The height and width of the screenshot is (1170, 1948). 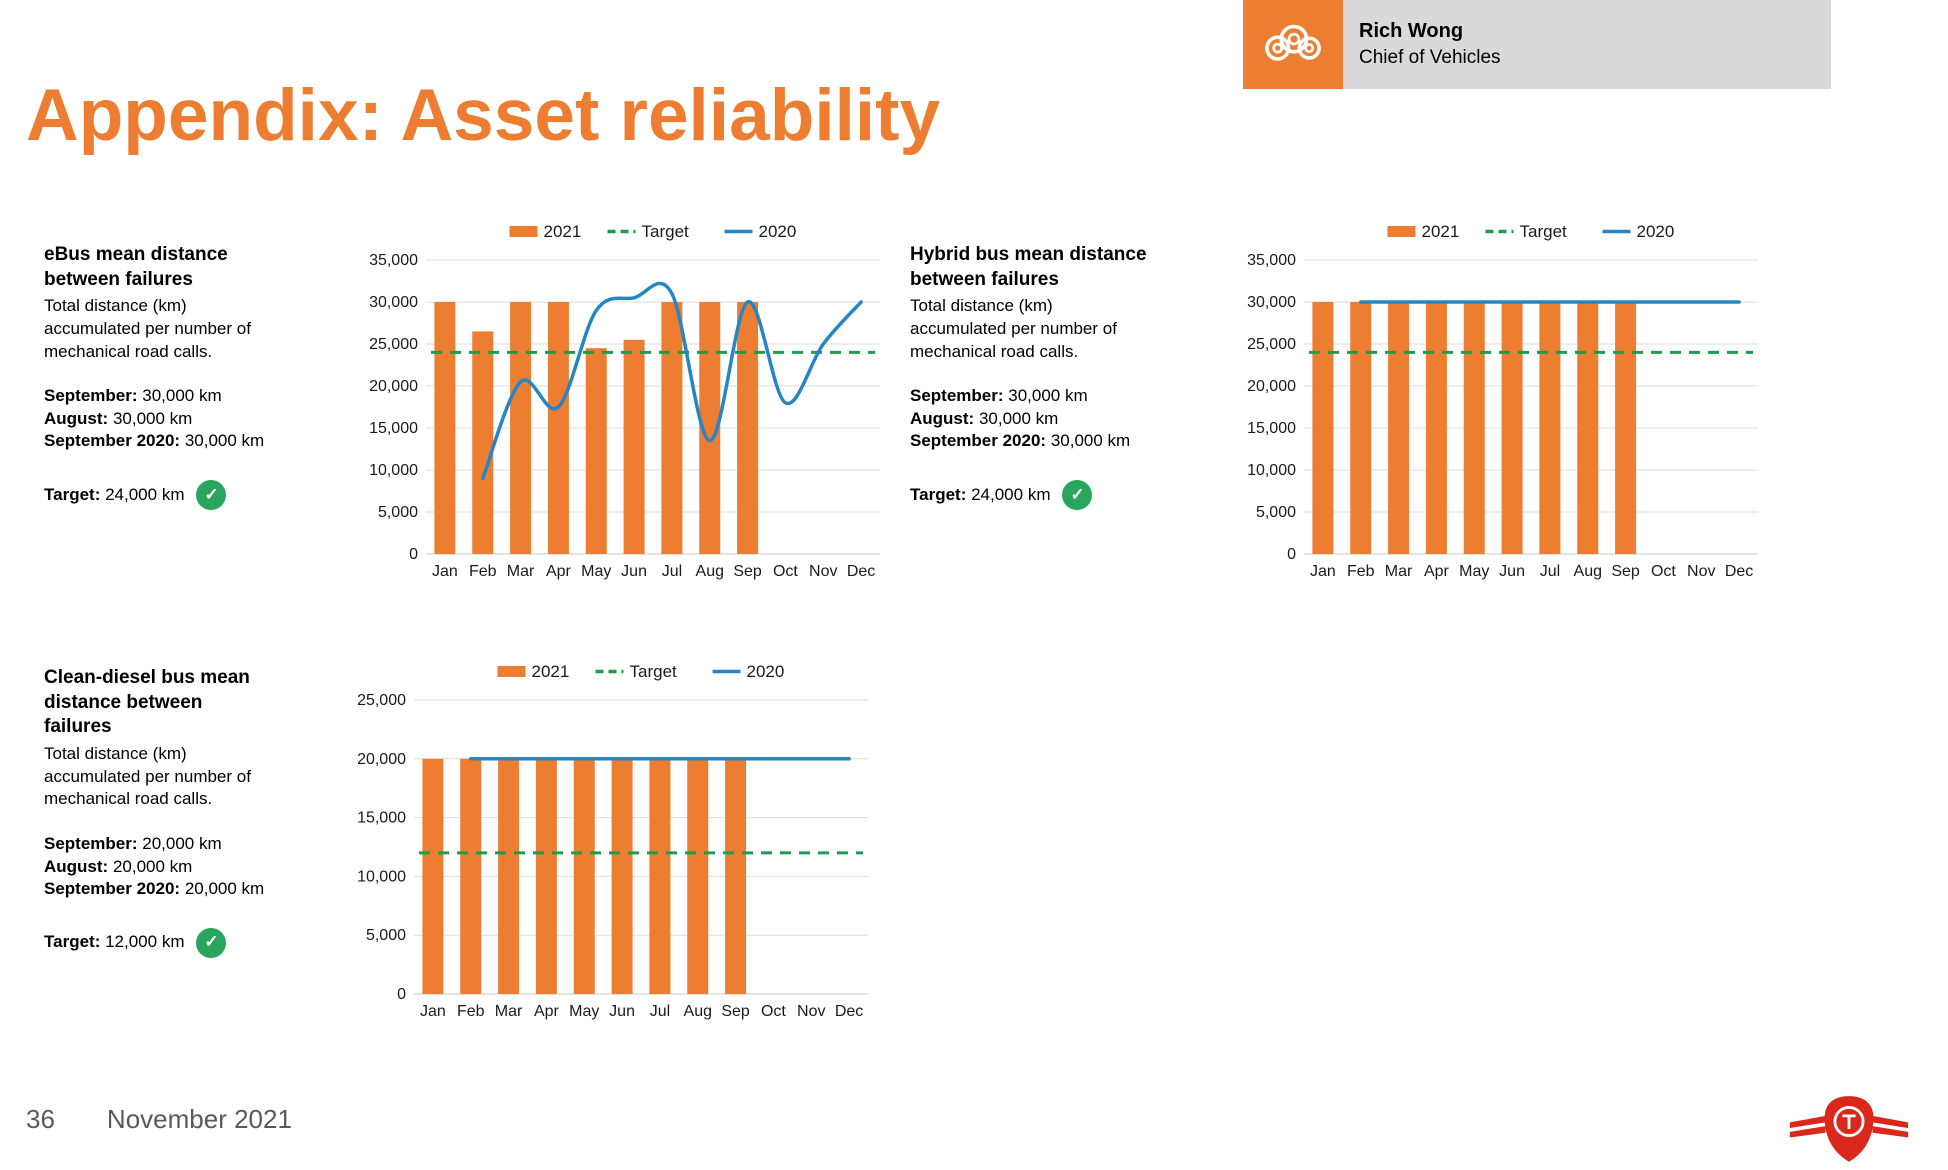 I want to click on footer: 36 November 2021, so click(x=159, y=1119).